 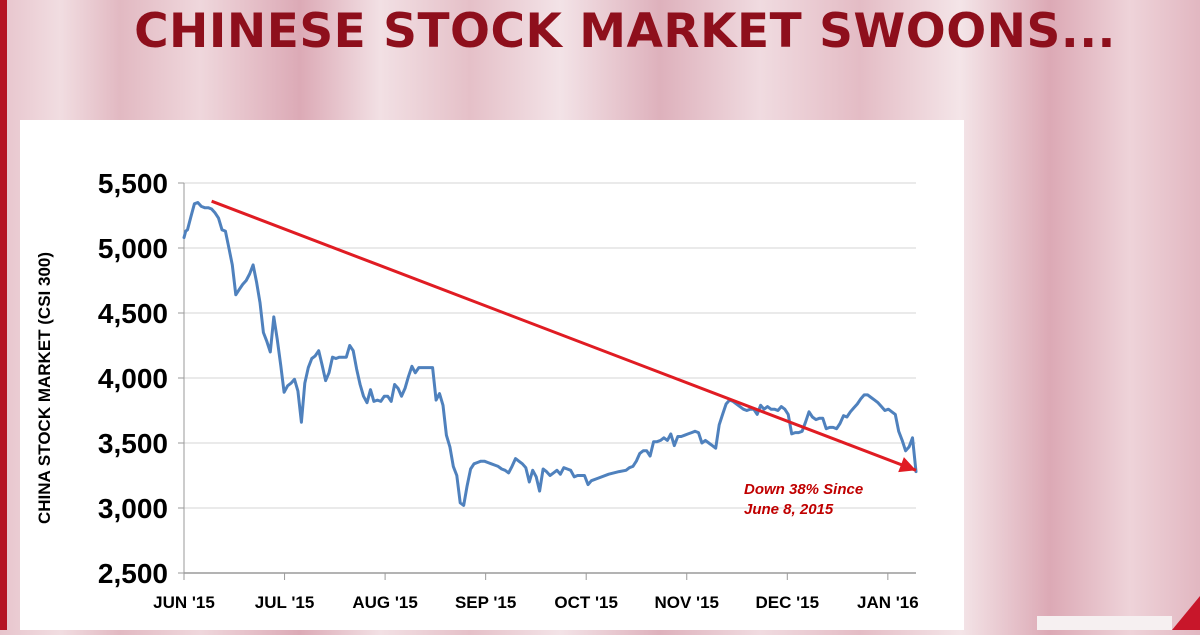 I want to click on corner-accent-triangle, so click(x=1186, y=613).